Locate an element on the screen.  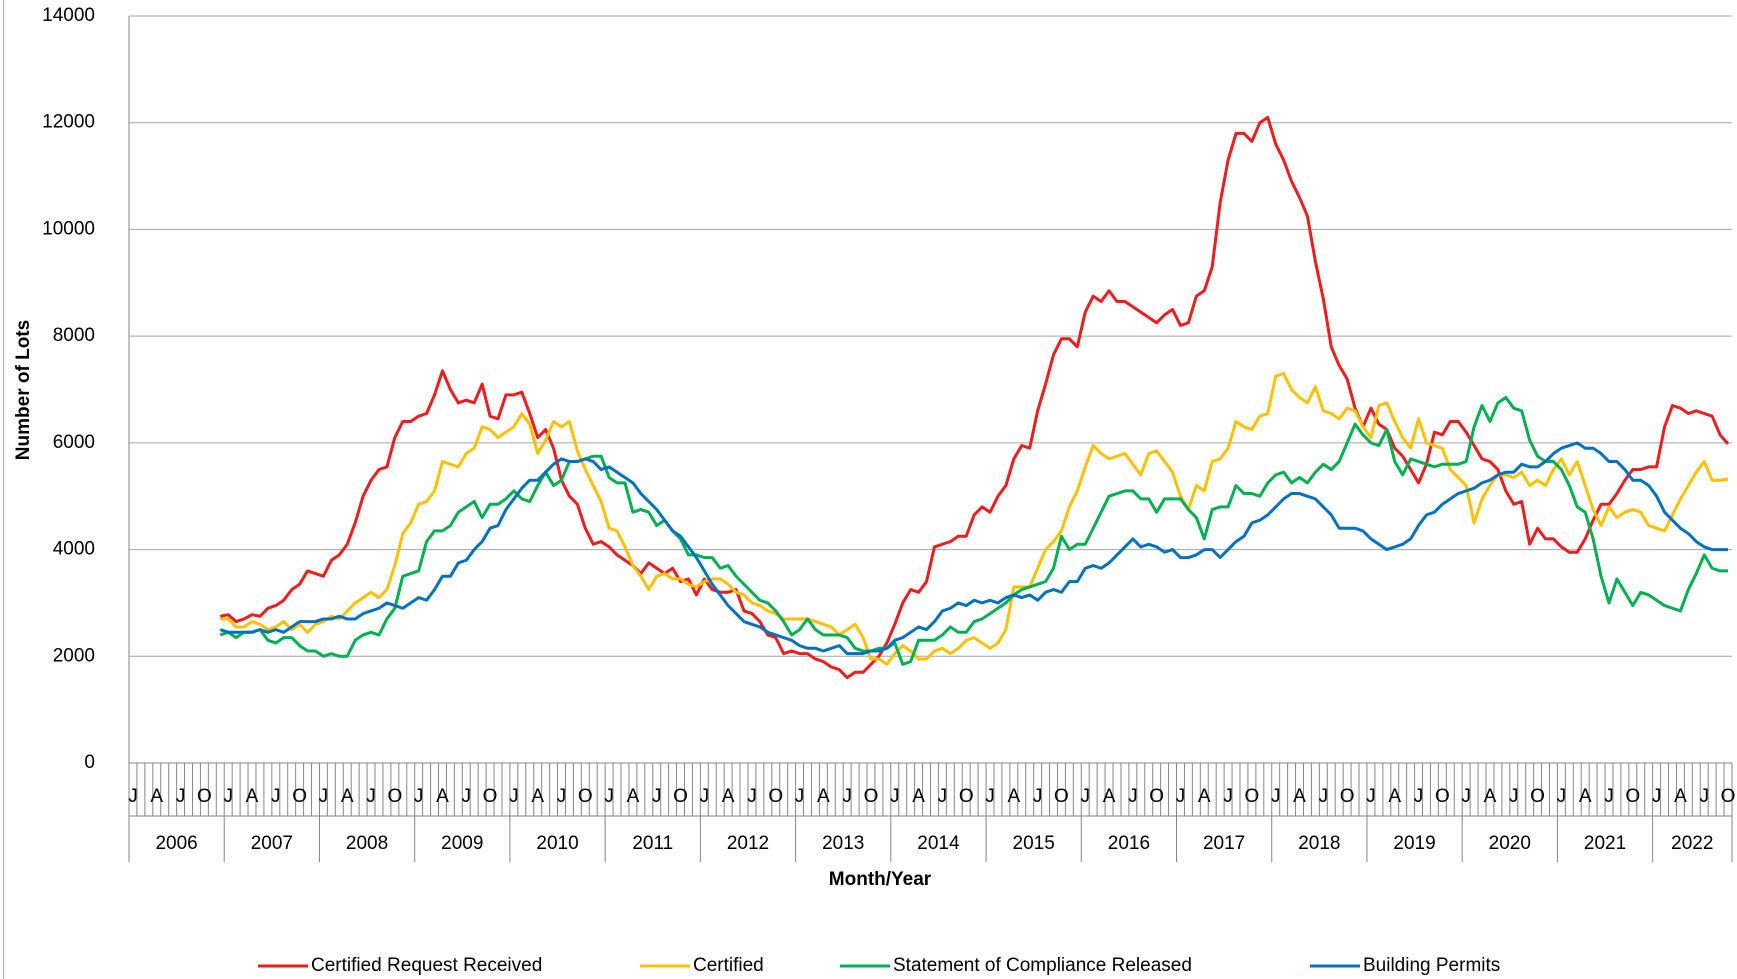
year-label: 2019 is located at coordinates (1414, 843).